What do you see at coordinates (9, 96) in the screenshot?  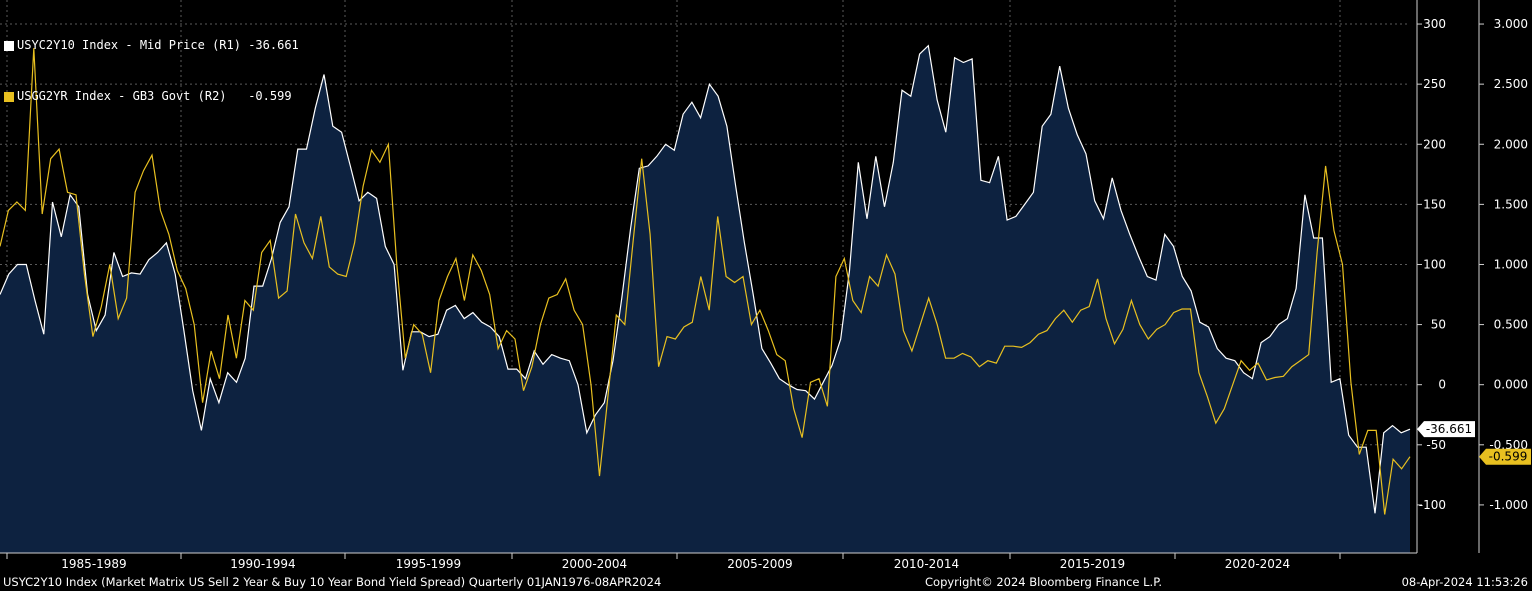 I see `legend-swatch-usgg2yr` at bounding box center [9, 96].